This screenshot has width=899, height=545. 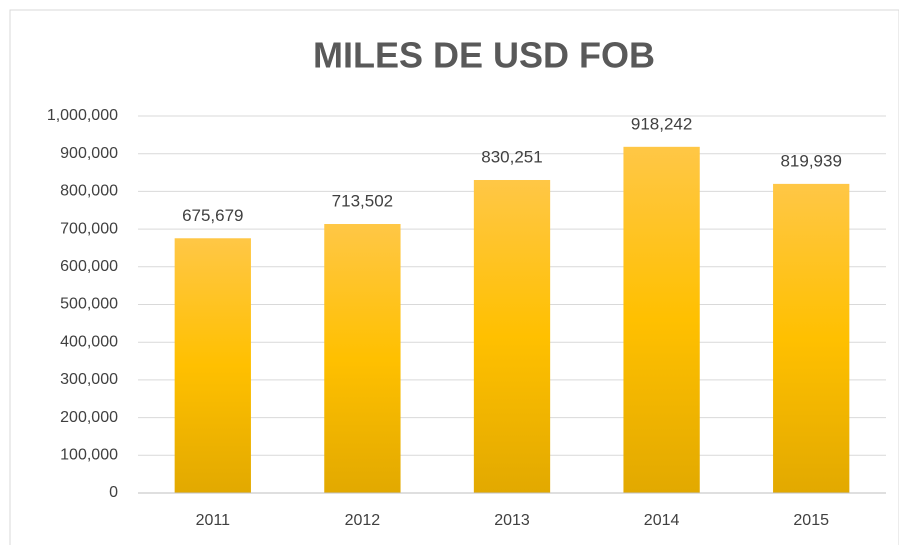 What do you see at coordinates (89, 153) in the screenshot?
I see `y-tick-label: 900,000` at bounding box center [89, 153].